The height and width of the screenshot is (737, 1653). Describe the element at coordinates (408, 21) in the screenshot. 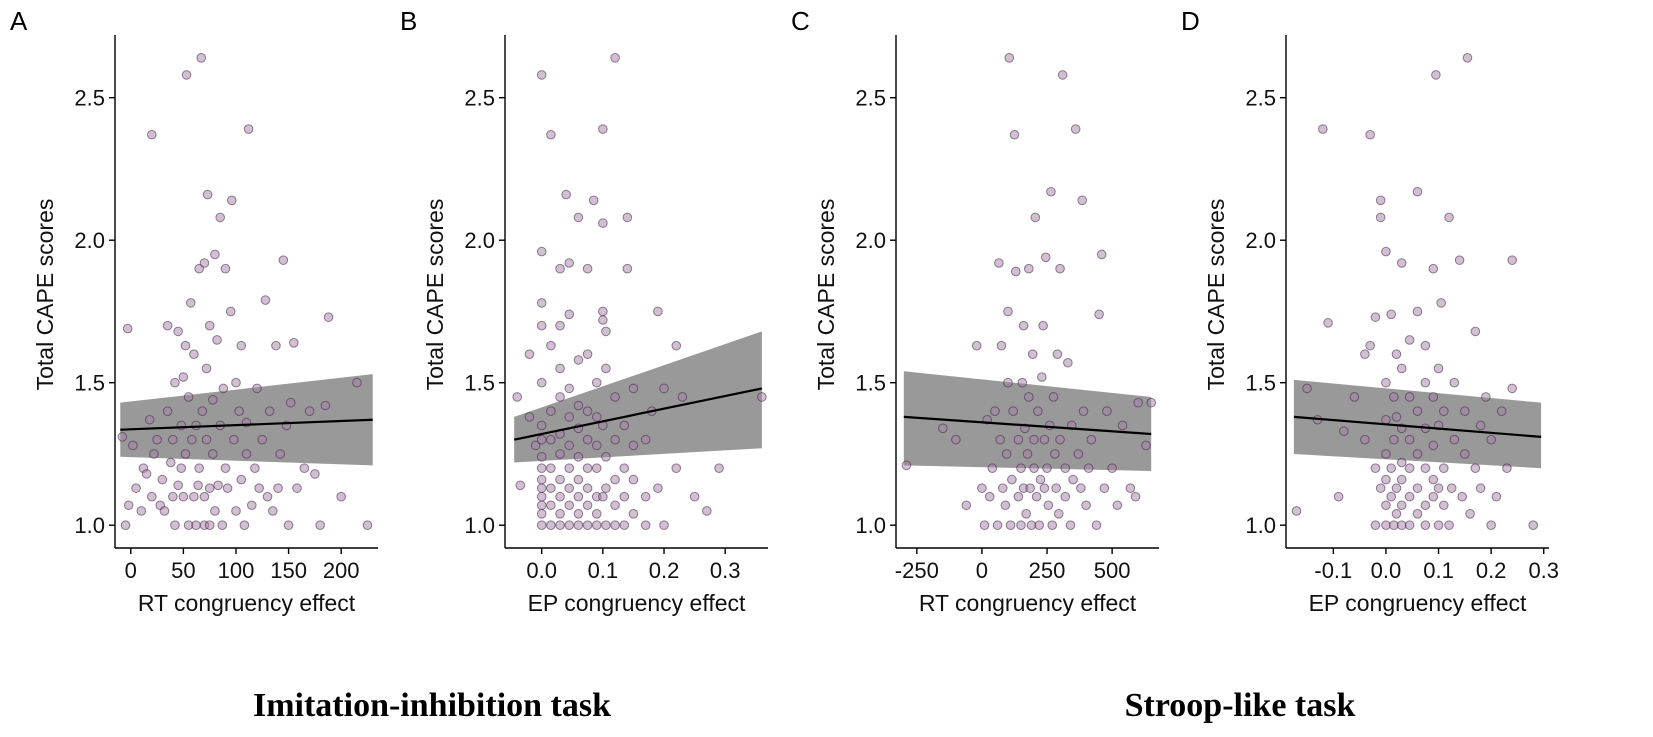

I see `panel-letter-b: B` at that location.